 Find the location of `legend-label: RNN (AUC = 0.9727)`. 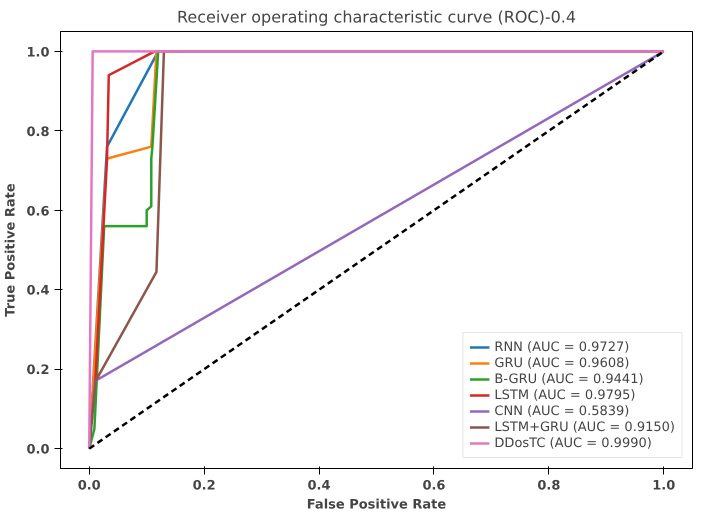

legend-label: RNN (AUC = 0.9727) is located at coordinates (562, 347).